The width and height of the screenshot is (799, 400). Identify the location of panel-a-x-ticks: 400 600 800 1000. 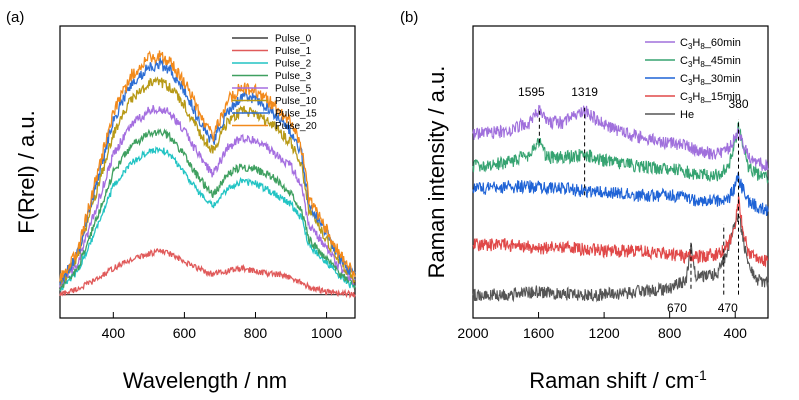
(222, 326).